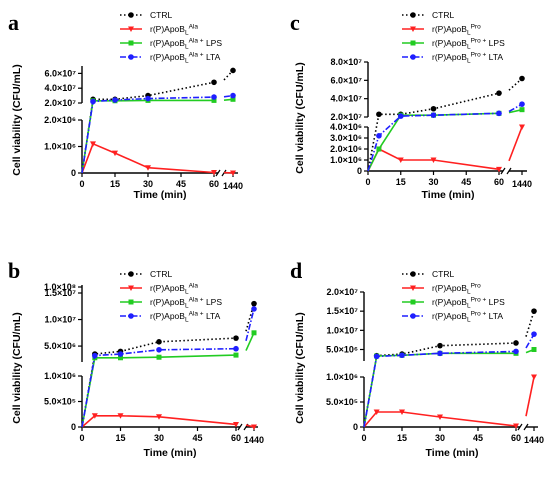 This screenshot has width=550, height=494. What do you see at coordinates (295, 22) in the screenshot?
I see `panel-letter: c` at bounding box center [295, 22].